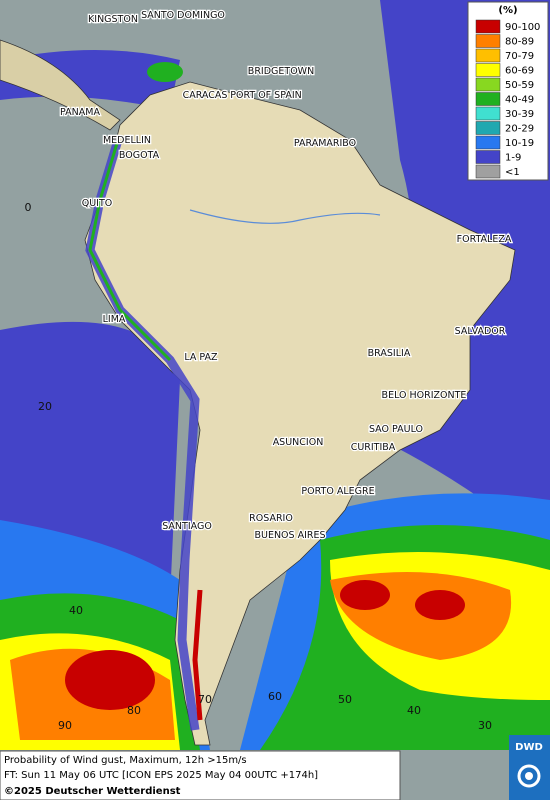 The width and height of the screenshot is (550, 804). I want to click on legend-label: 70-79, so click(519, 56).